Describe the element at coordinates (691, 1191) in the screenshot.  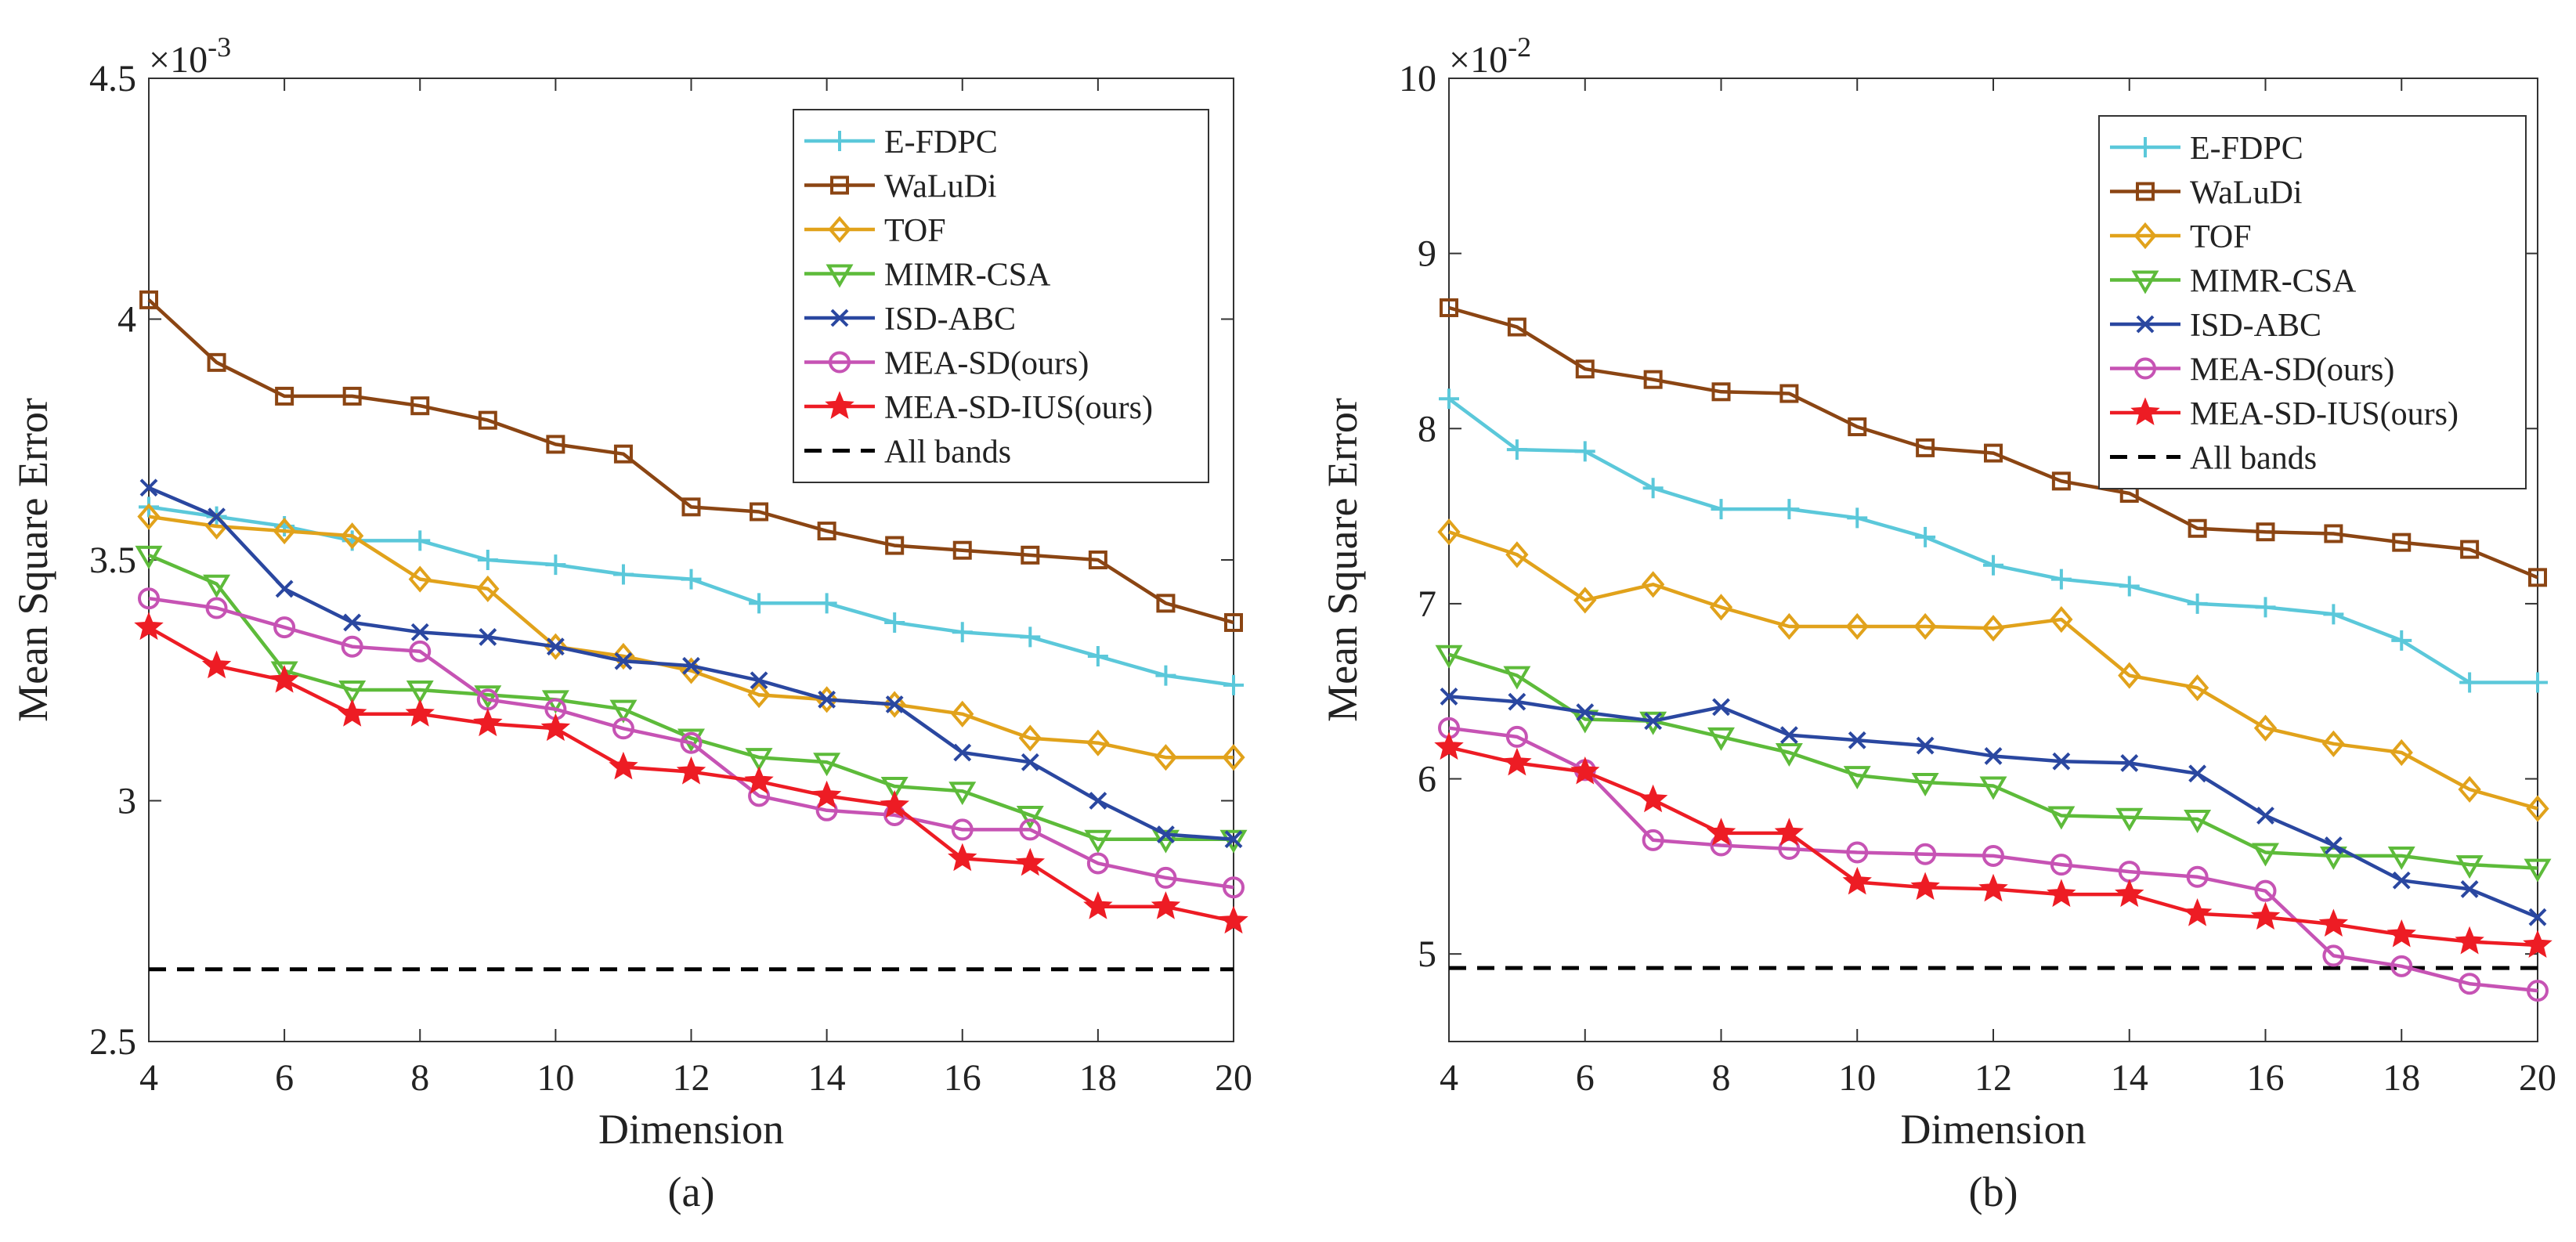
I see `panel-label: (a)` at that location.